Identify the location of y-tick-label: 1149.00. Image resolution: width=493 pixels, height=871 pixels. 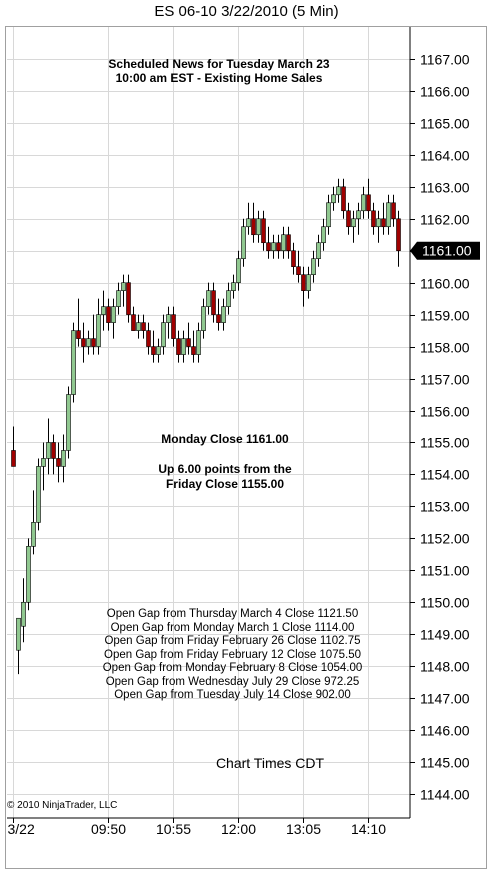
(445, 635).